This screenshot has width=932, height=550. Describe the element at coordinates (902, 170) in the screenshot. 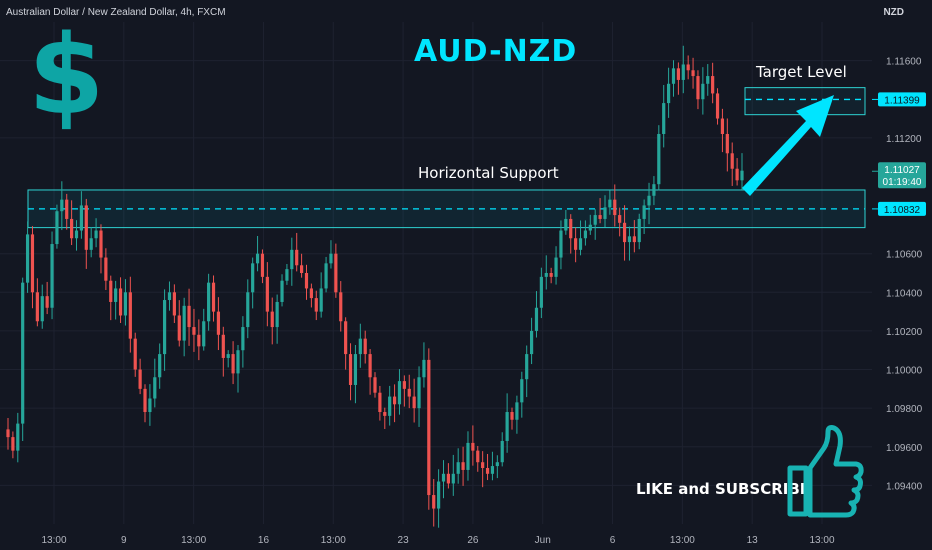

I see `price-label-text: 1.11027` at that location.